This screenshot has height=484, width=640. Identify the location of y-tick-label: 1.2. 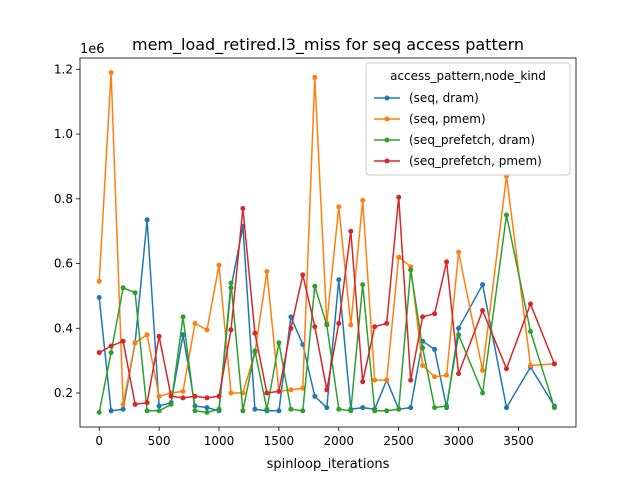
(63, 69).